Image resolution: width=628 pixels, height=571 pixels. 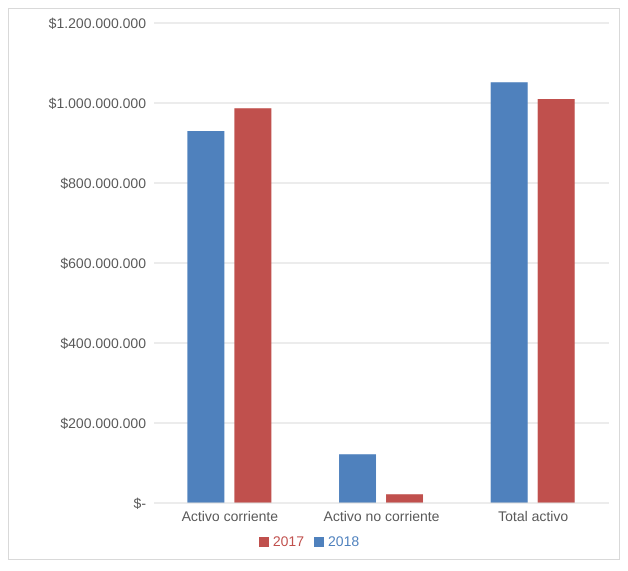 I want to click on x-tick-label: Activo corriente, so click(x=230, y=516).